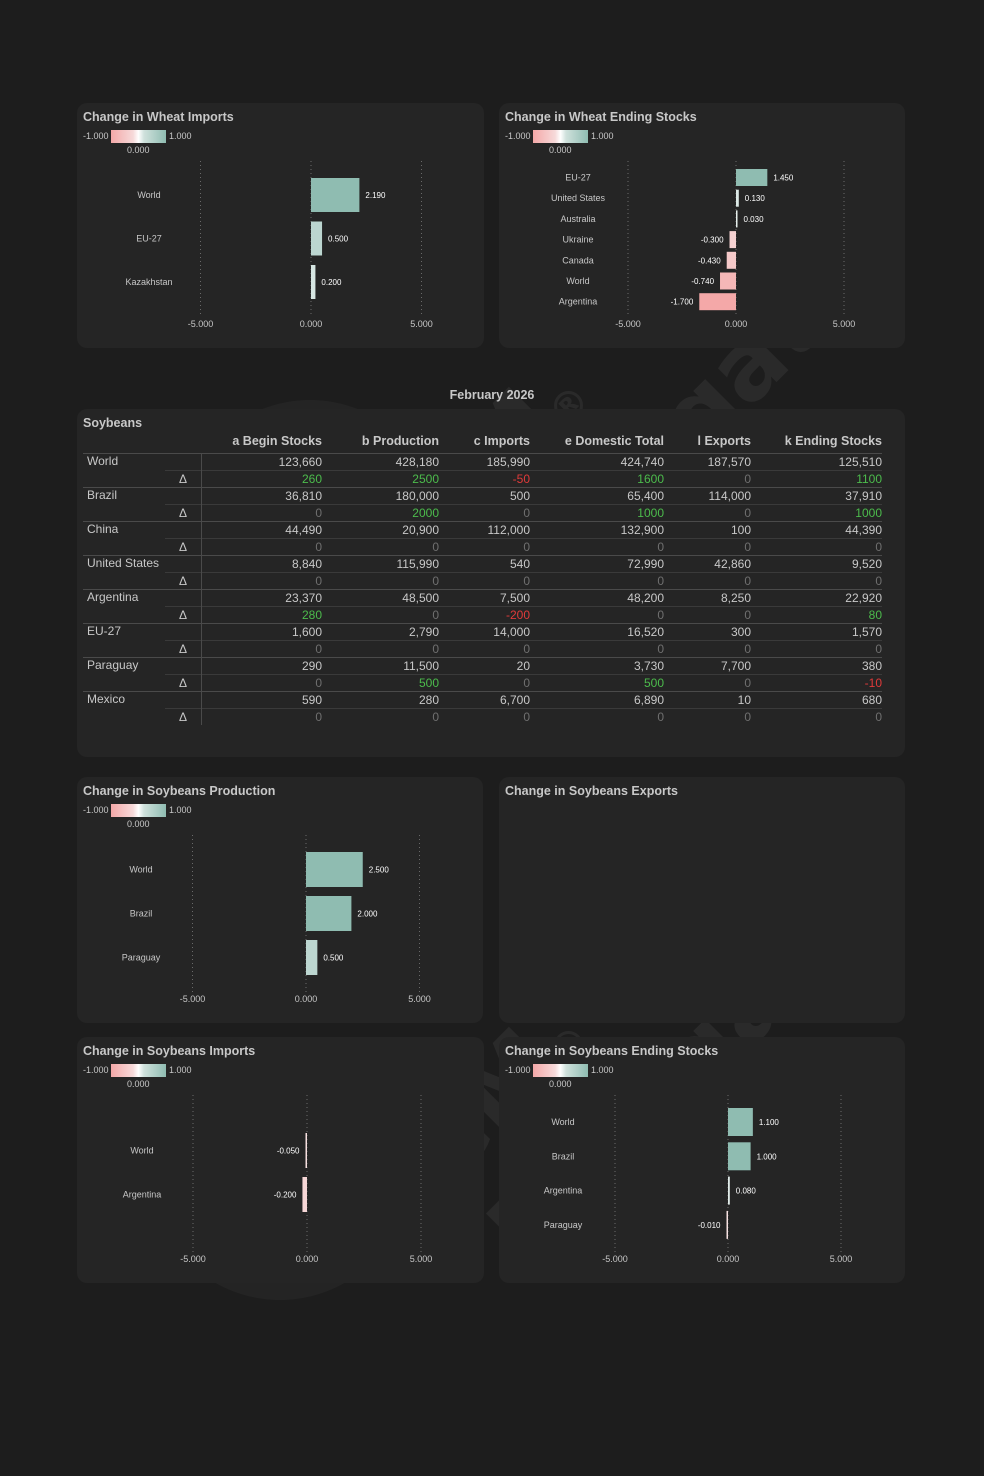 This screenshot has width=984, height=1476. Describe the element at coordinates (400, 441) in the screenshot. I see `col-header: b Production` at that location.